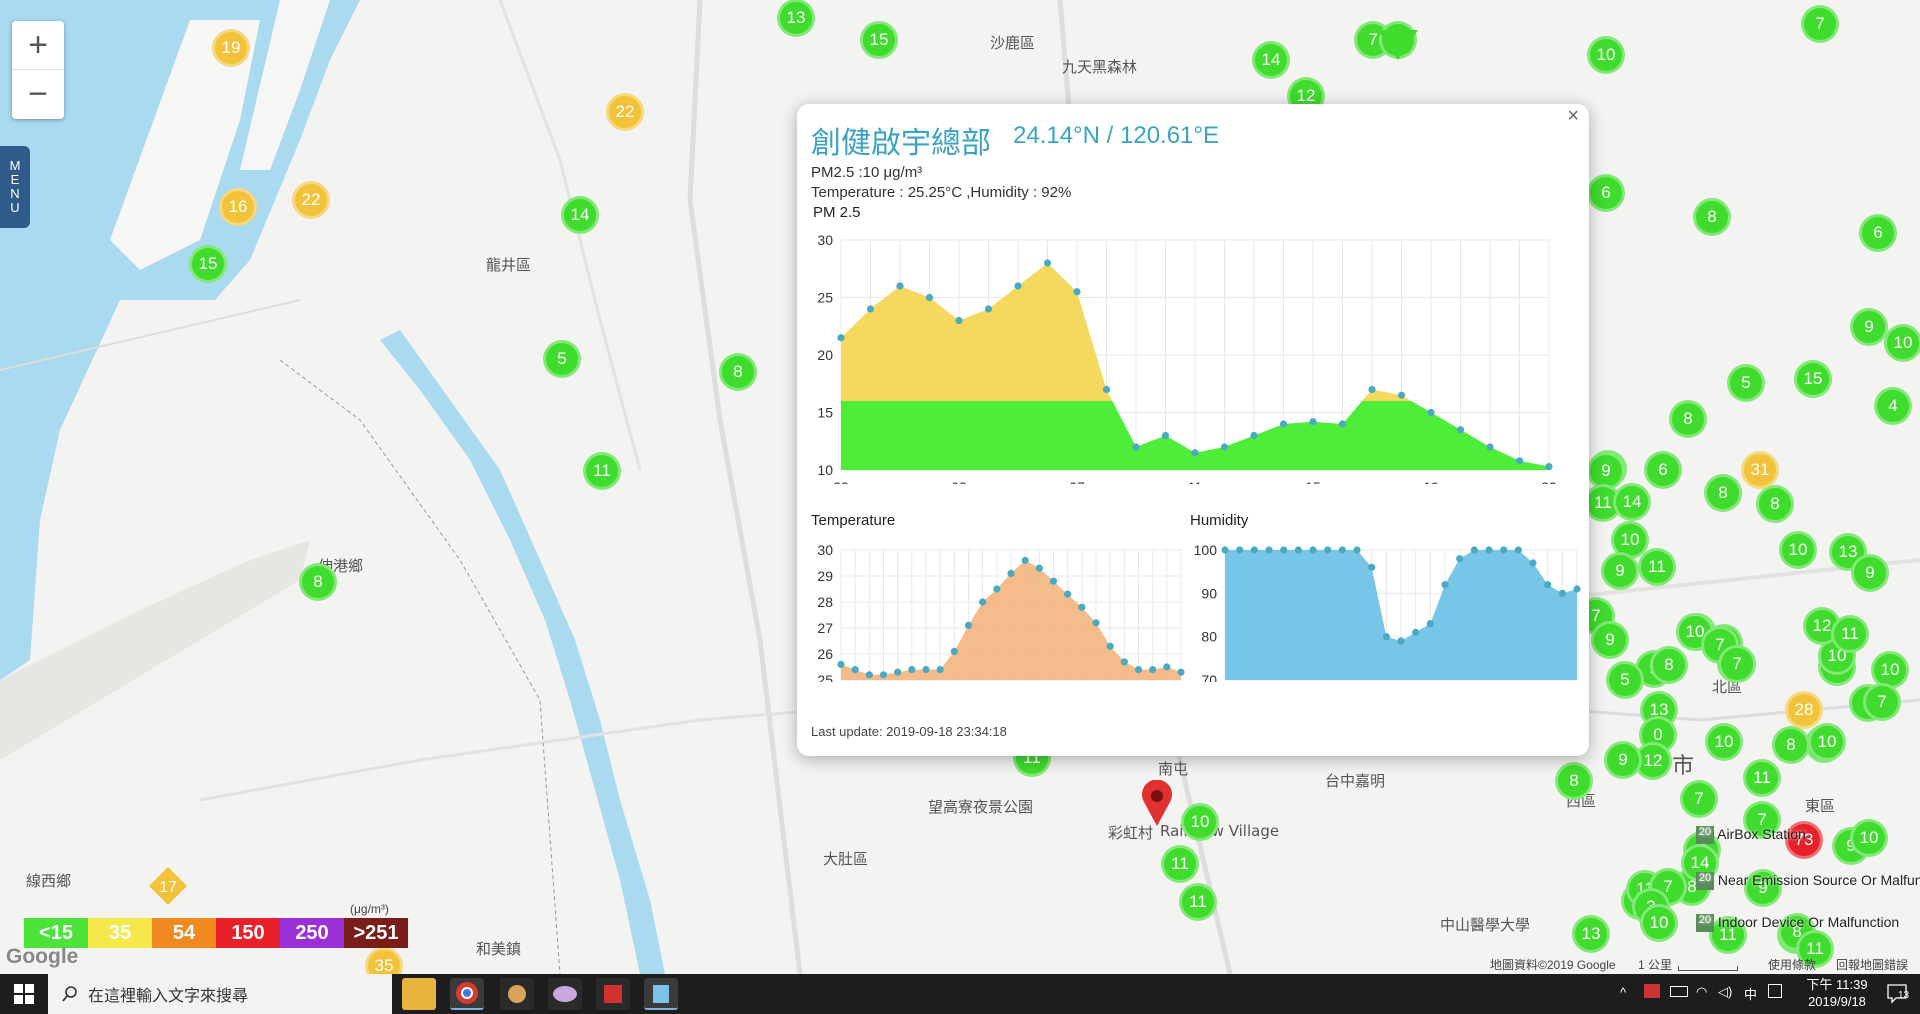  Describe the element at coordinates (565, 994) in the screenshot. I see `paint-icon` at that location.